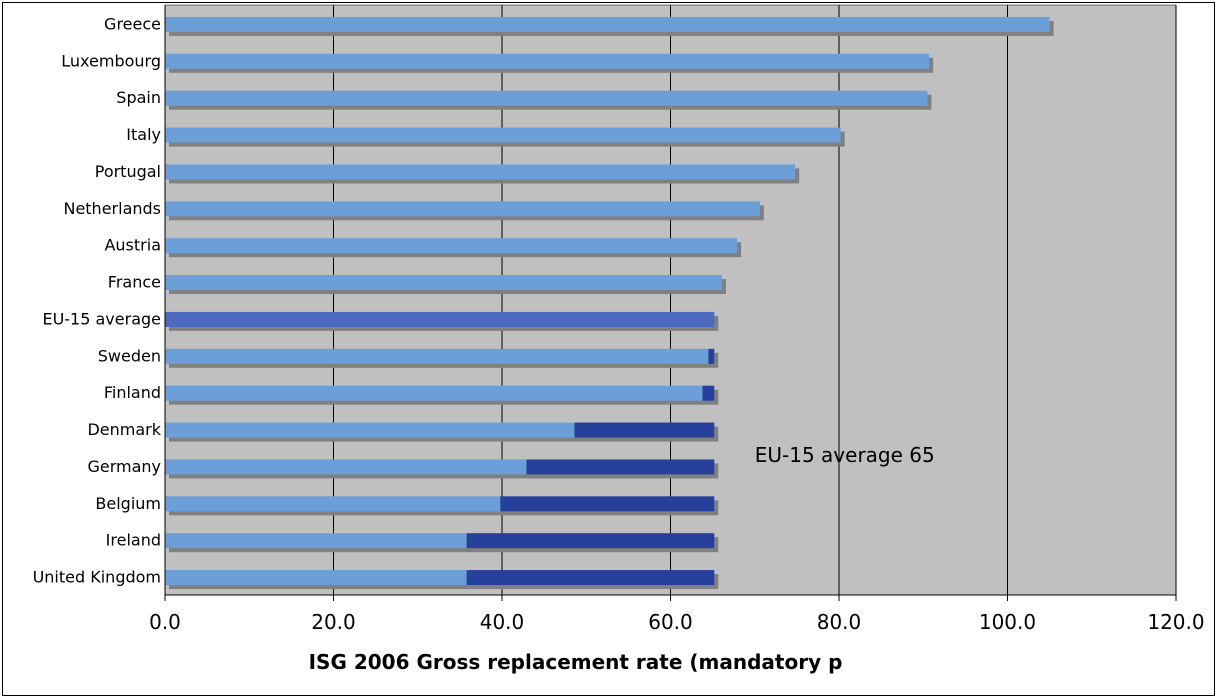  Describe the element at coordinates (1007, 622) in the screenshot. I see `x-tick-label: 100.0` at that location.